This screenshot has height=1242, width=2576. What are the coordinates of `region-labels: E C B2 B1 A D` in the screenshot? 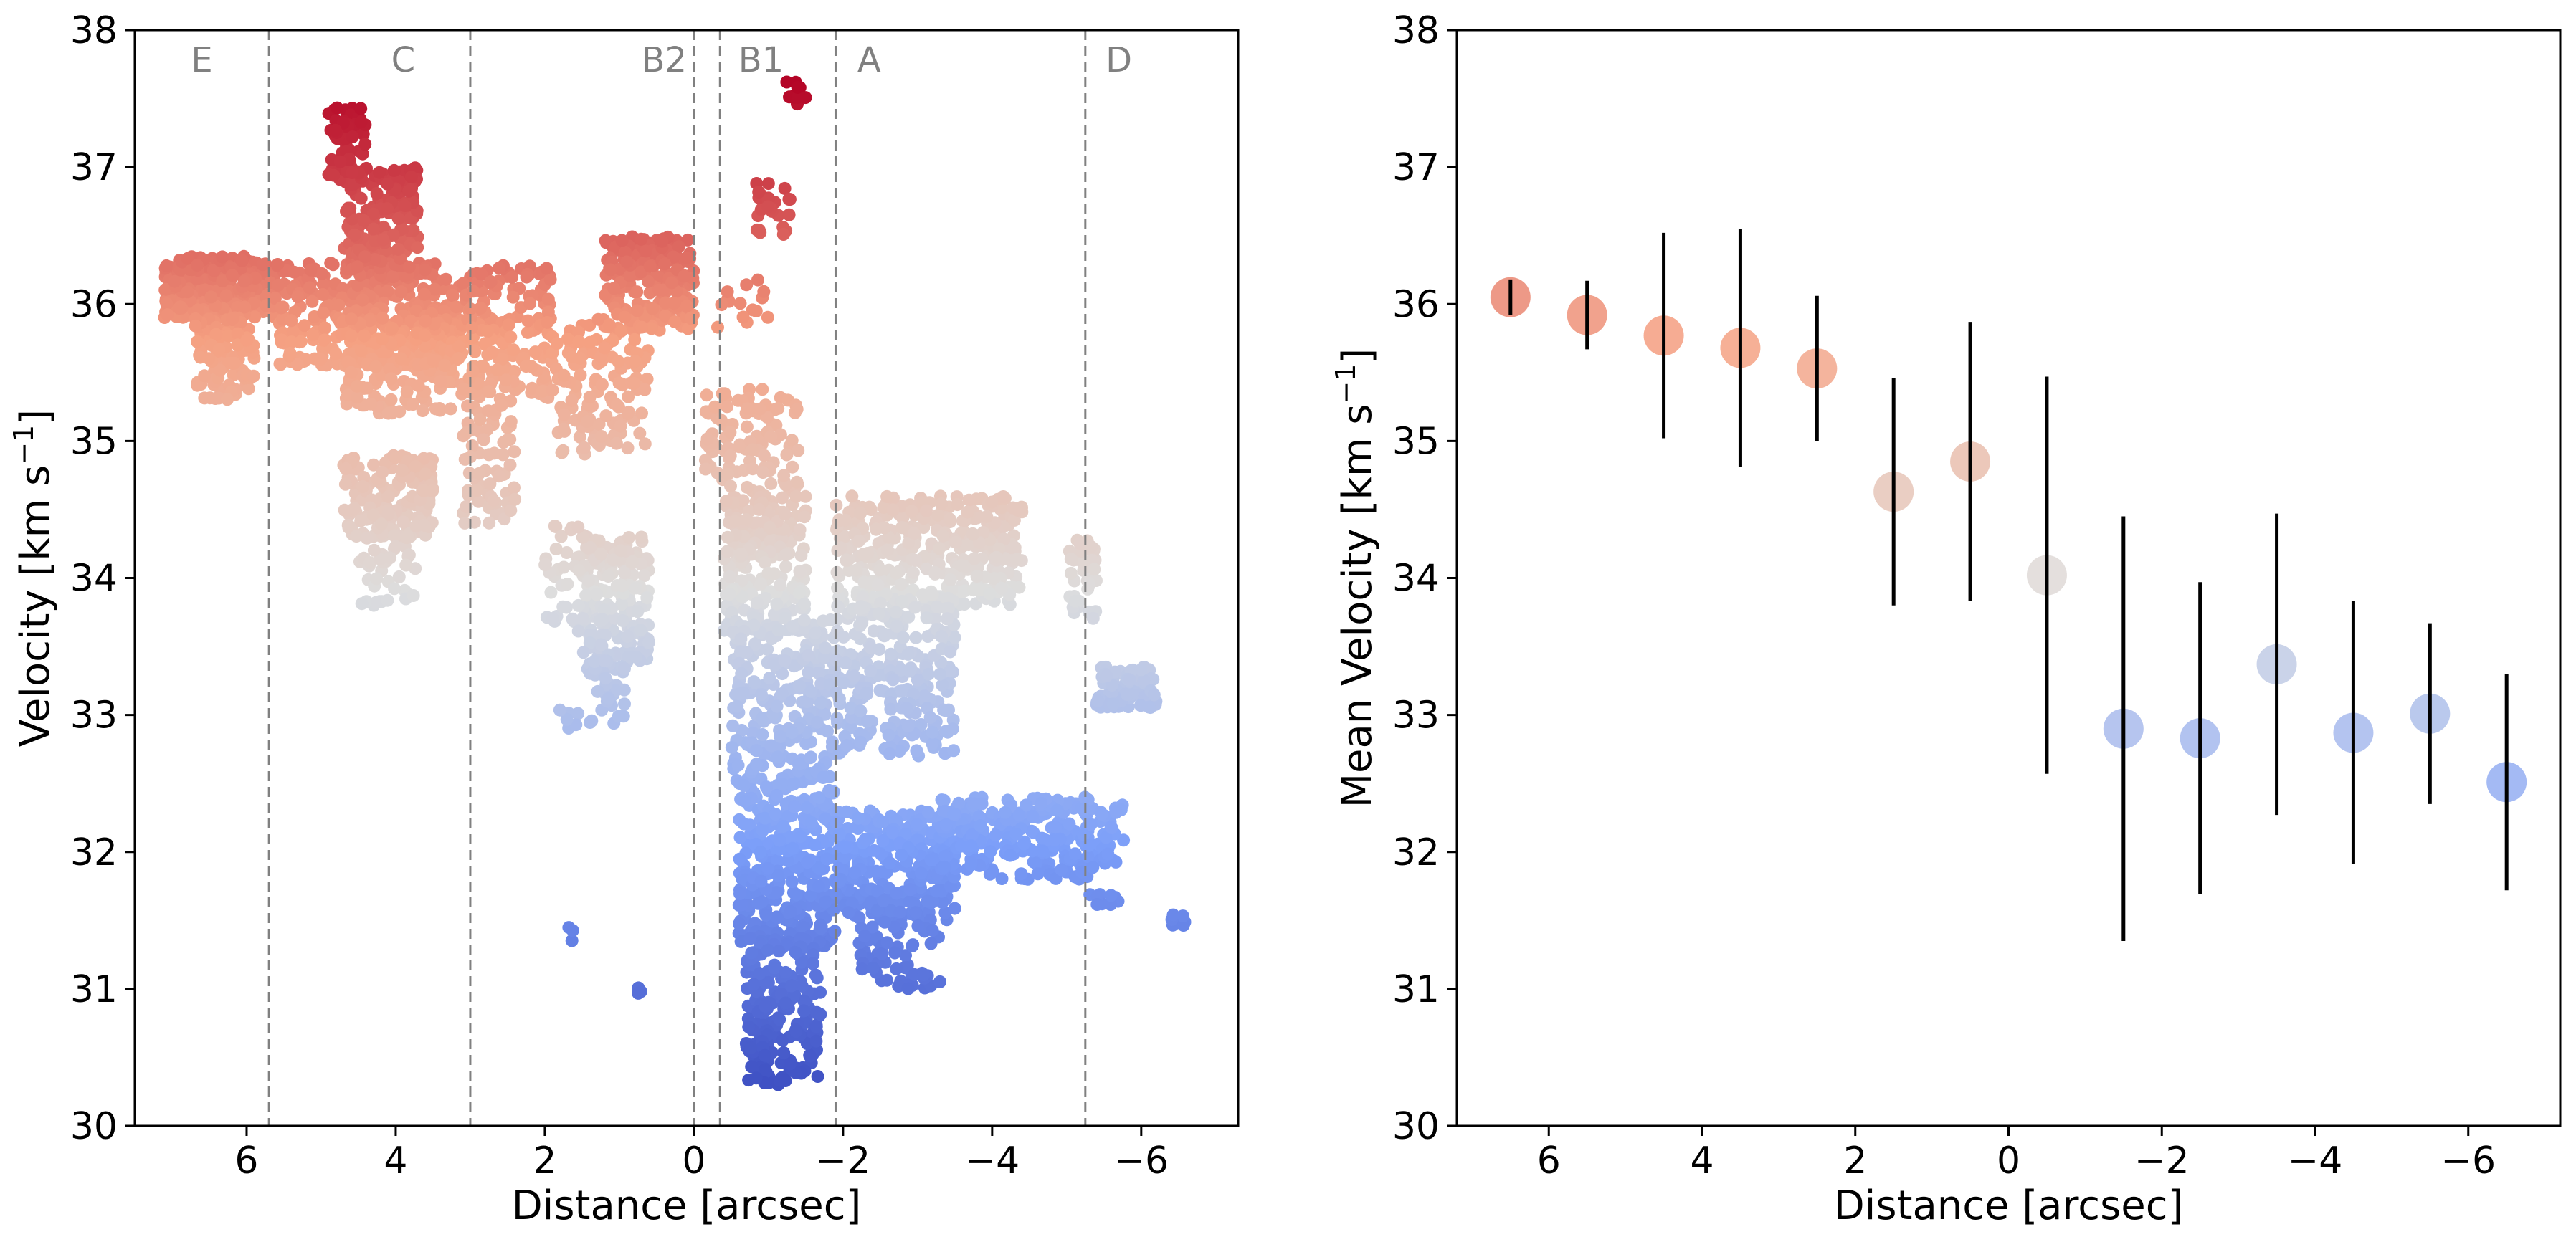 It's located at (661, 60).